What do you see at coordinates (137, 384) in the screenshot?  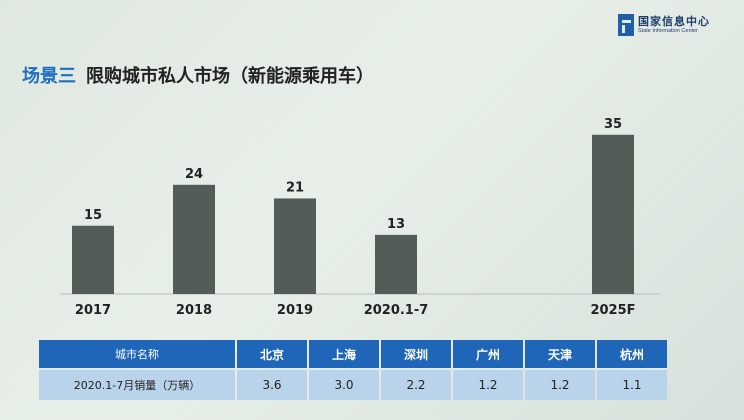 I see `table-row-label: 2020.1-7月销量（万辆）` at bounding box center [137, 384].